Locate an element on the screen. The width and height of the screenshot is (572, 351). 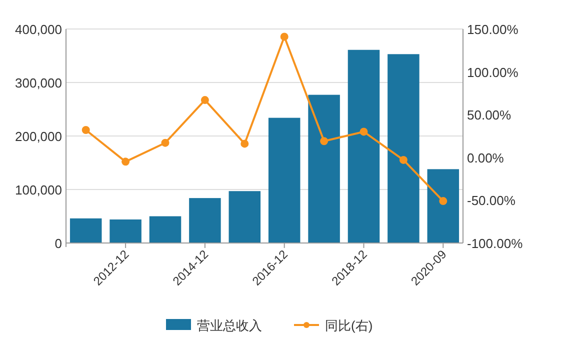
y-tick-label: 400,000 is located at coordinates (38, 29).